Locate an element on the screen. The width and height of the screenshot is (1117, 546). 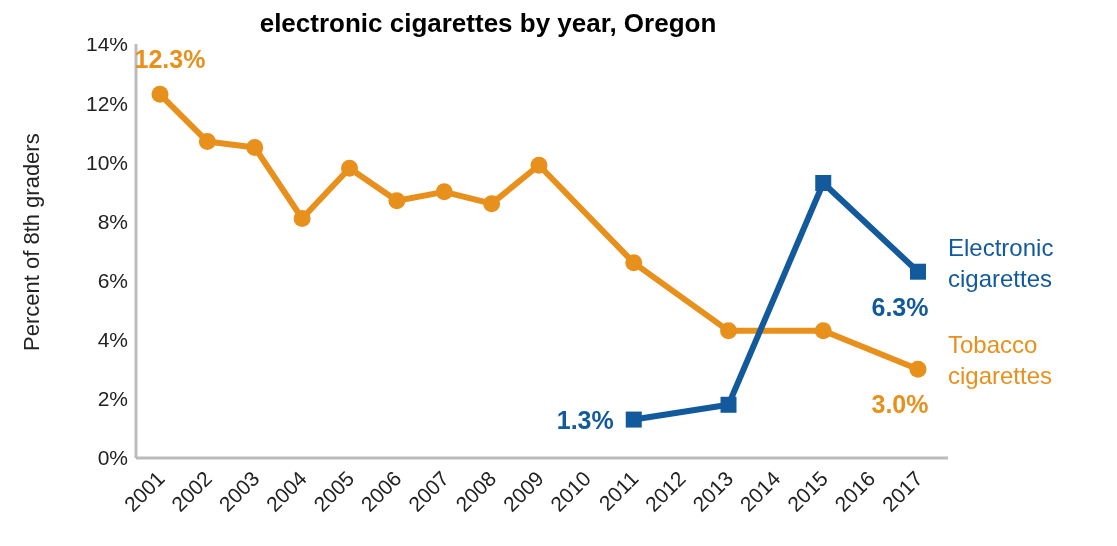
data-label: 1.3% is located at coordinates (585, 419).